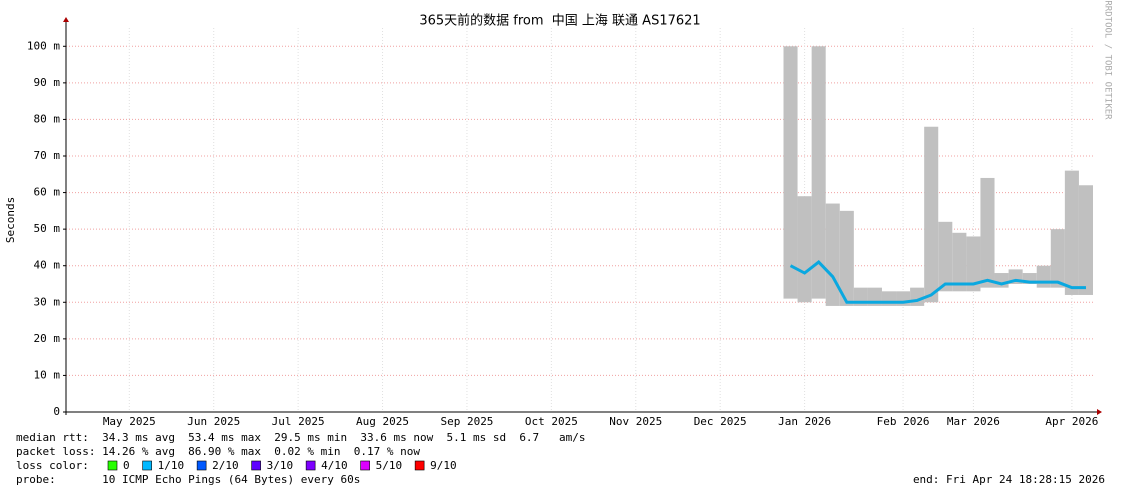 This screenshot has height=494, width=1121. What do you see at coordinates (47, 155) in the screenshot?
I see `y-tick-label: 70 m` at bounding box center [47, 155].